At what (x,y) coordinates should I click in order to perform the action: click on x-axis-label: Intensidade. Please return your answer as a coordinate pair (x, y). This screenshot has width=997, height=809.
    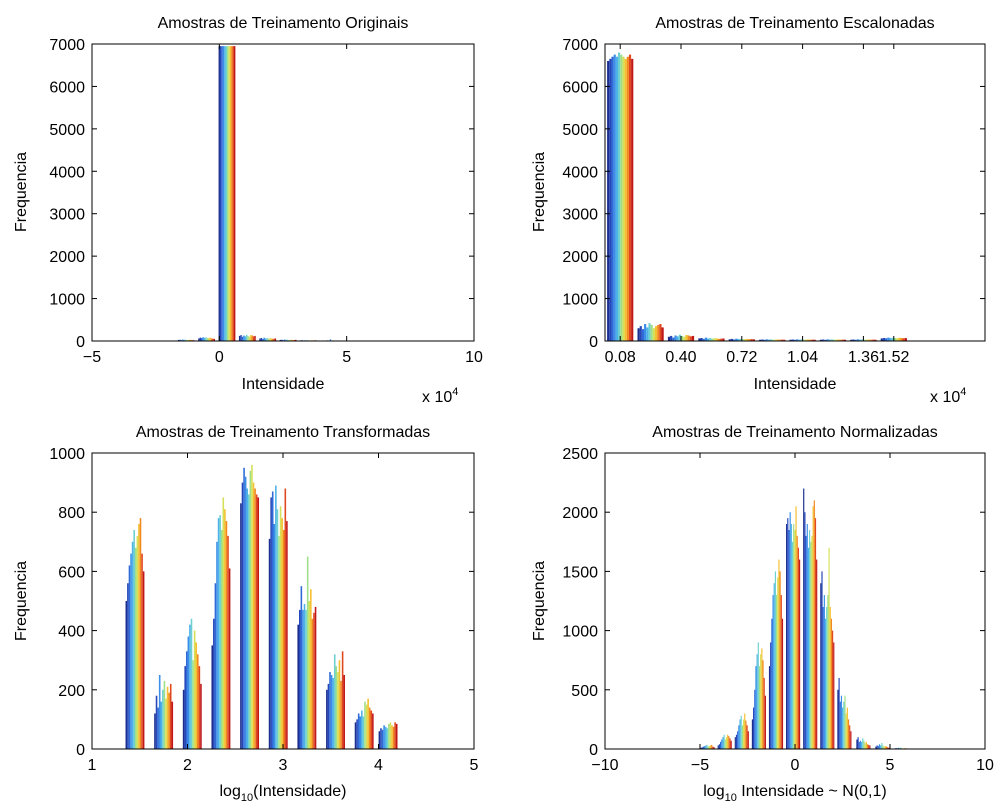
    Looking at the image, I should click on (283, 384).